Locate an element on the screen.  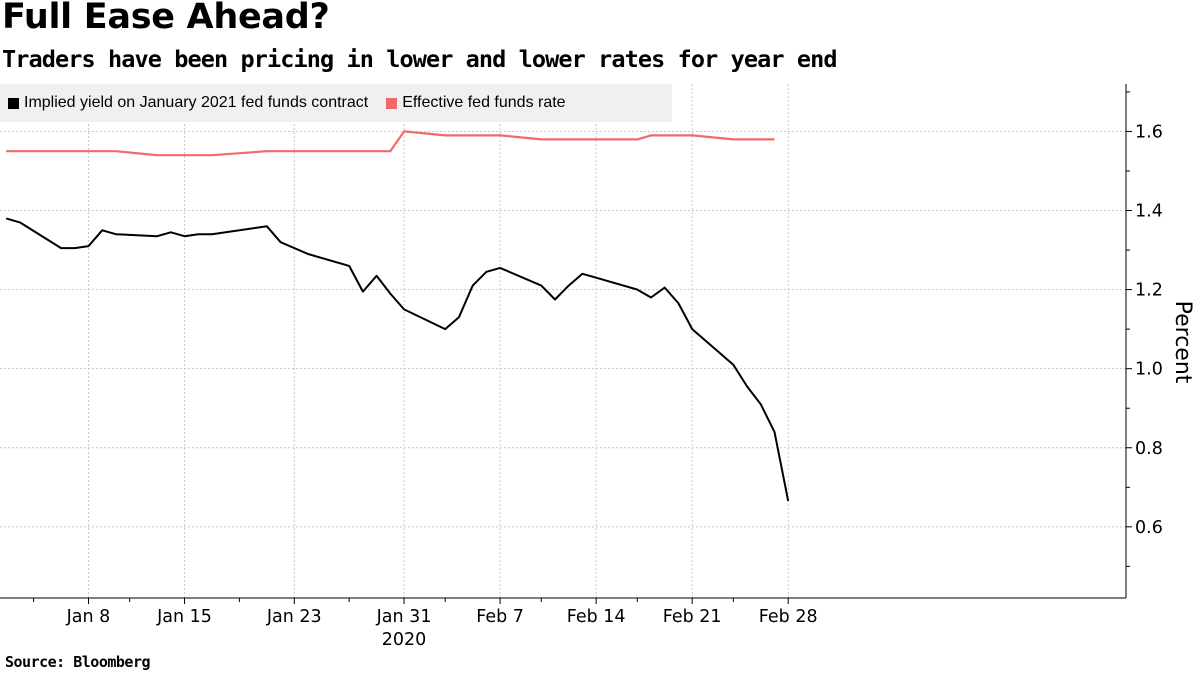
legend-swatch-effective is located at coordinates (392, 103).